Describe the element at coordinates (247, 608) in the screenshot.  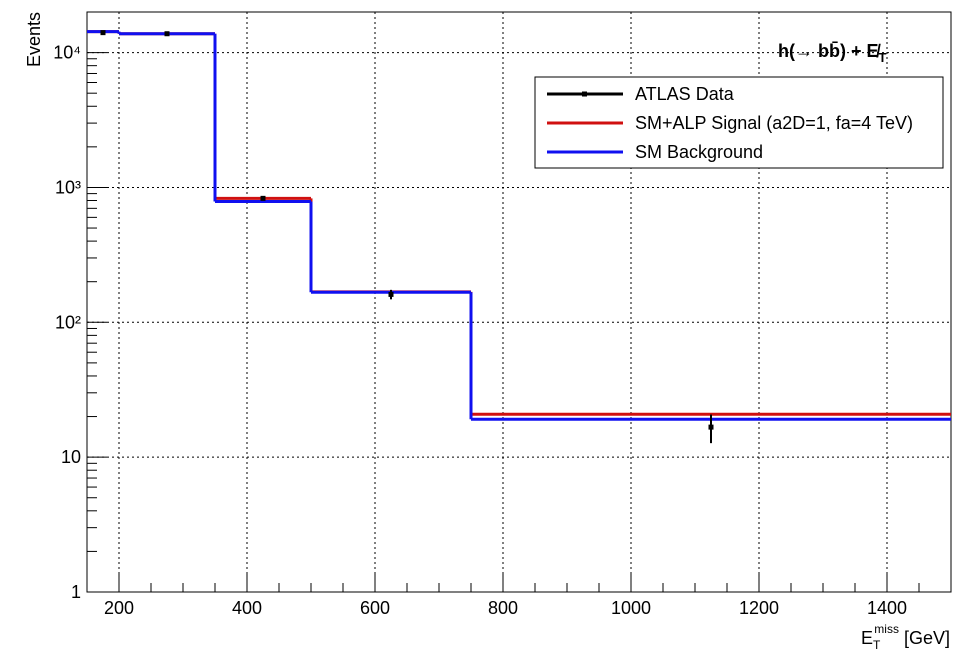
I see `x-tick-label: 400` at that location.